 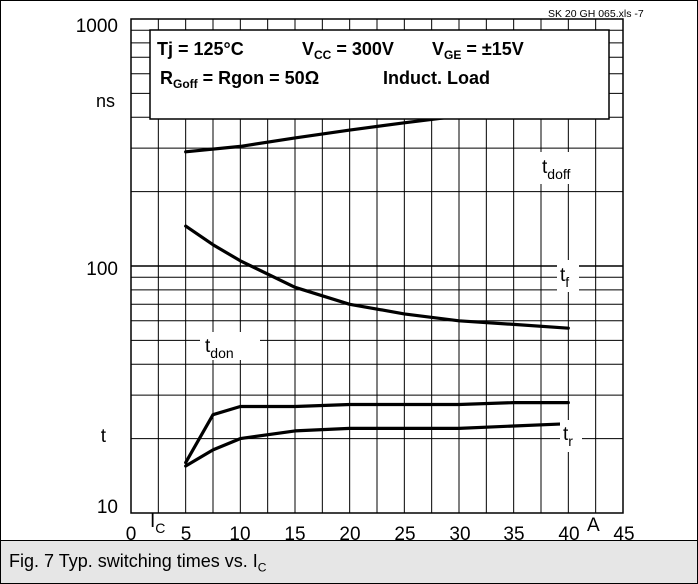 What do you see at coordinates (459, 534) in the screenshot?
I see `x-tick-label-30: 30` at bounding box center [459, 534].